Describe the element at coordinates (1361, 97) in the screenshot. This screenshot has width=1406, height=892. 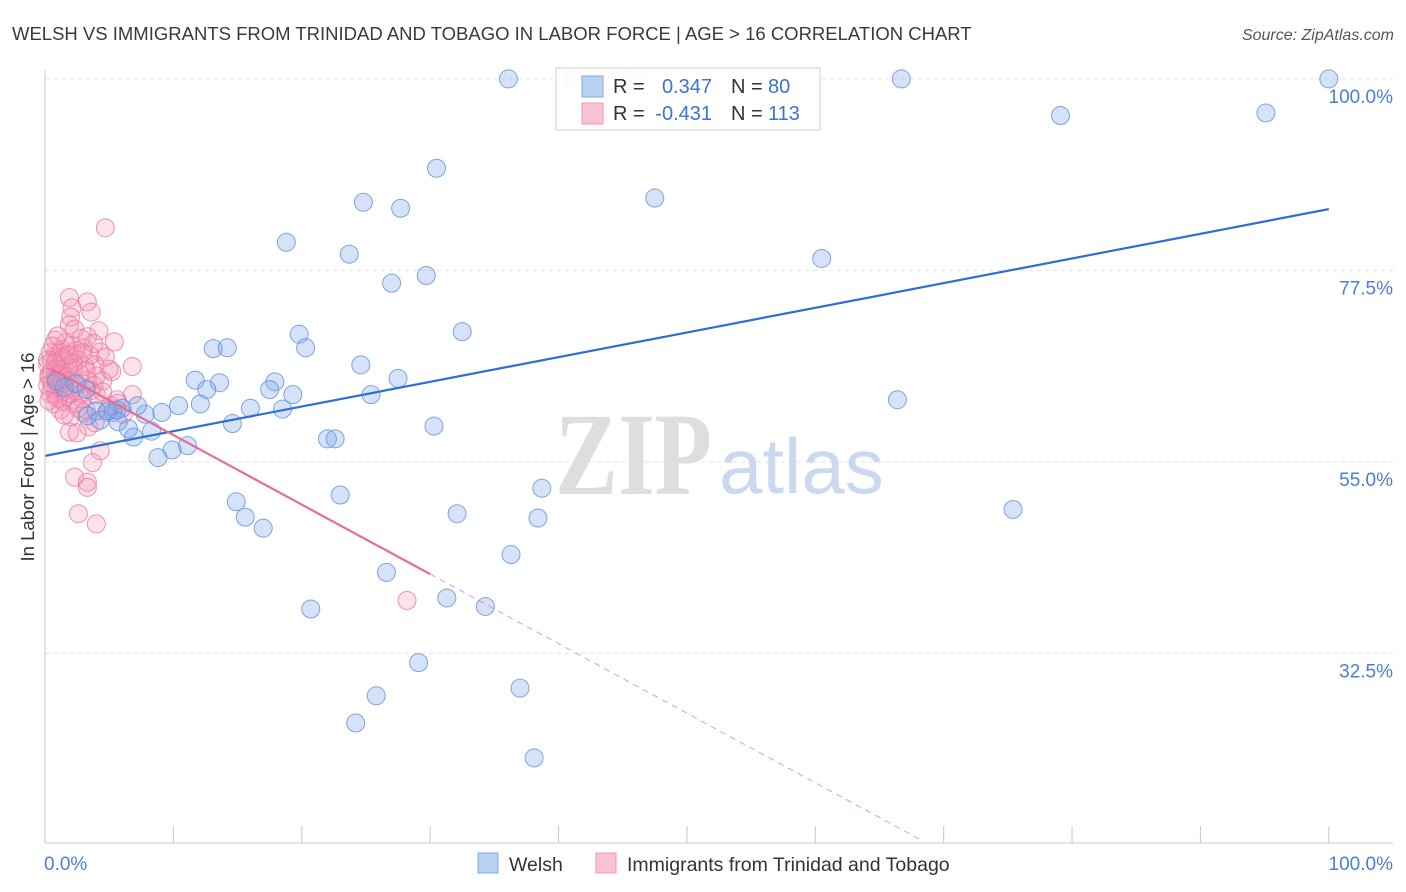
I see `y-tick-label: 100.0%` at that location.